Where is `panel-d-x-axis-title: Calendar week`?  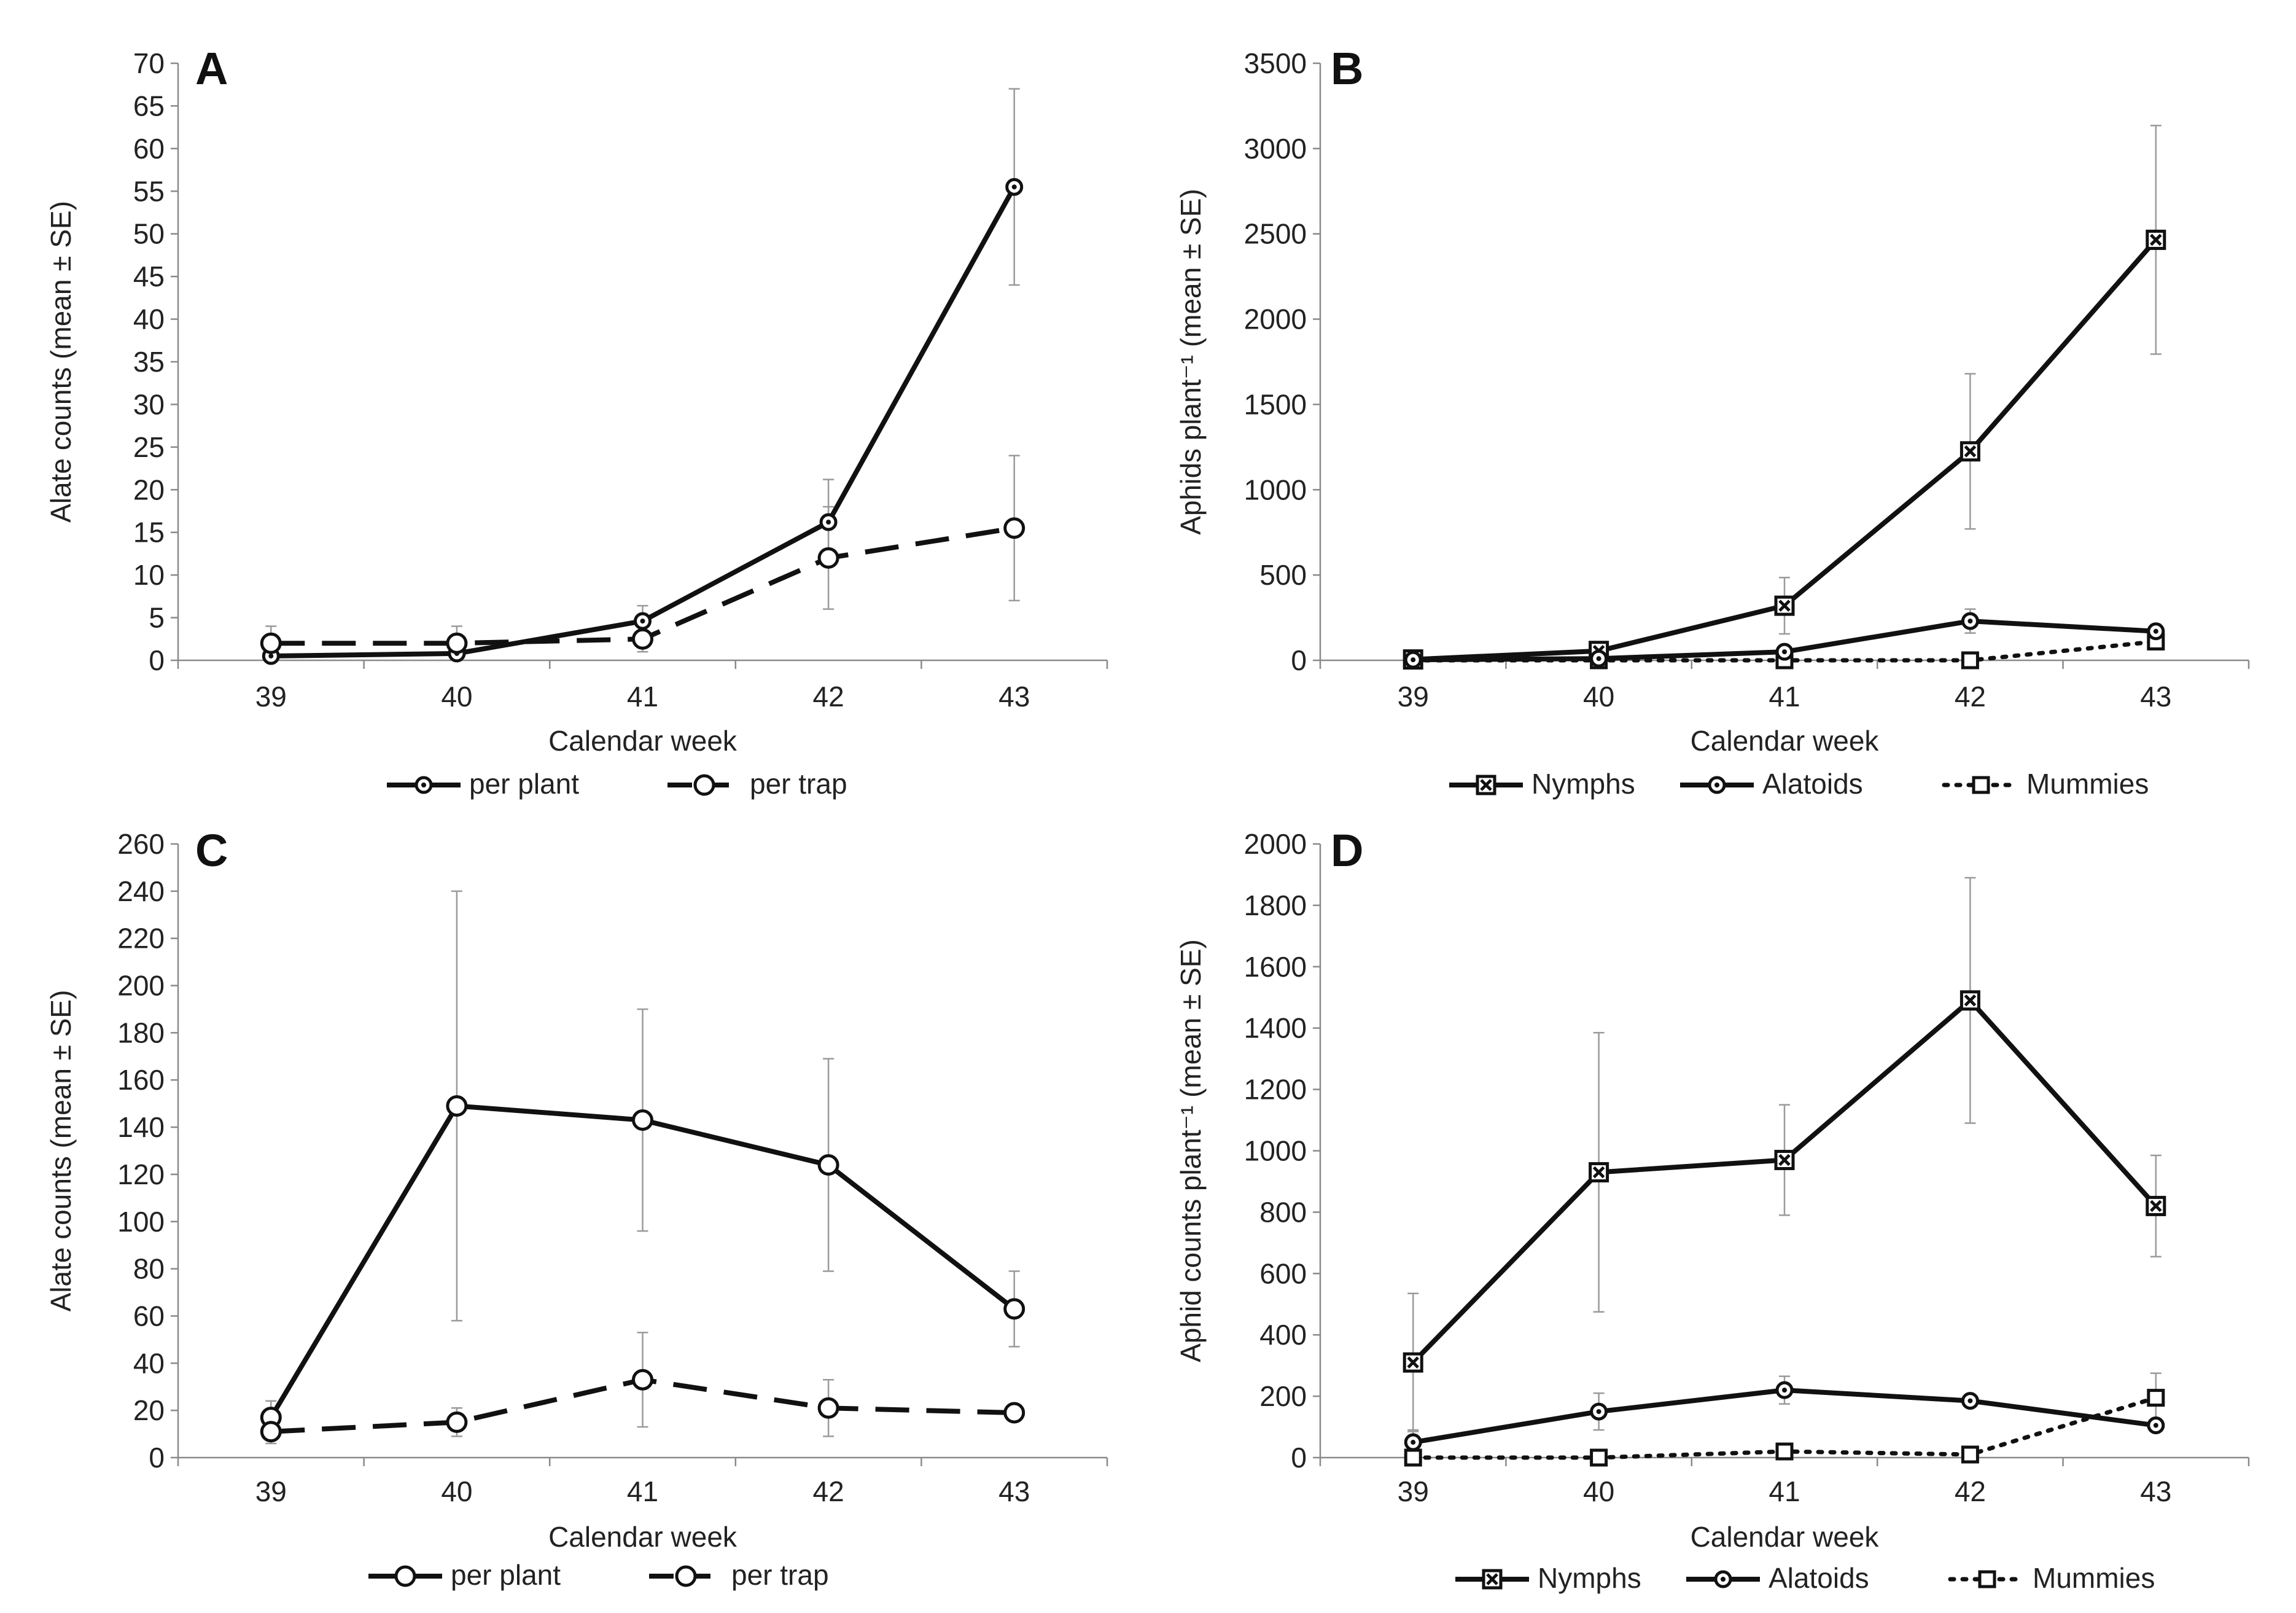 panel-d-x-axis-title: Calendar week is located at coordinates (1785, 1537).